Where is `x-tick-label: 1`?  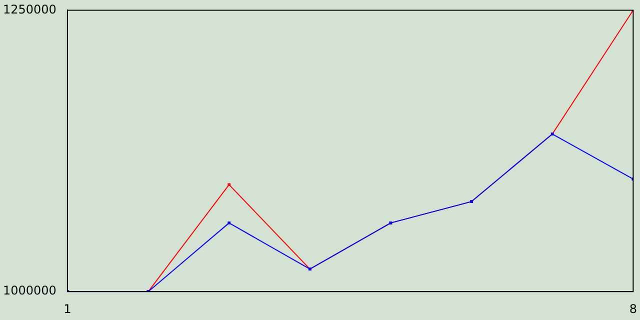 x-tick-label: 1 is located at coordinates (68, 309).